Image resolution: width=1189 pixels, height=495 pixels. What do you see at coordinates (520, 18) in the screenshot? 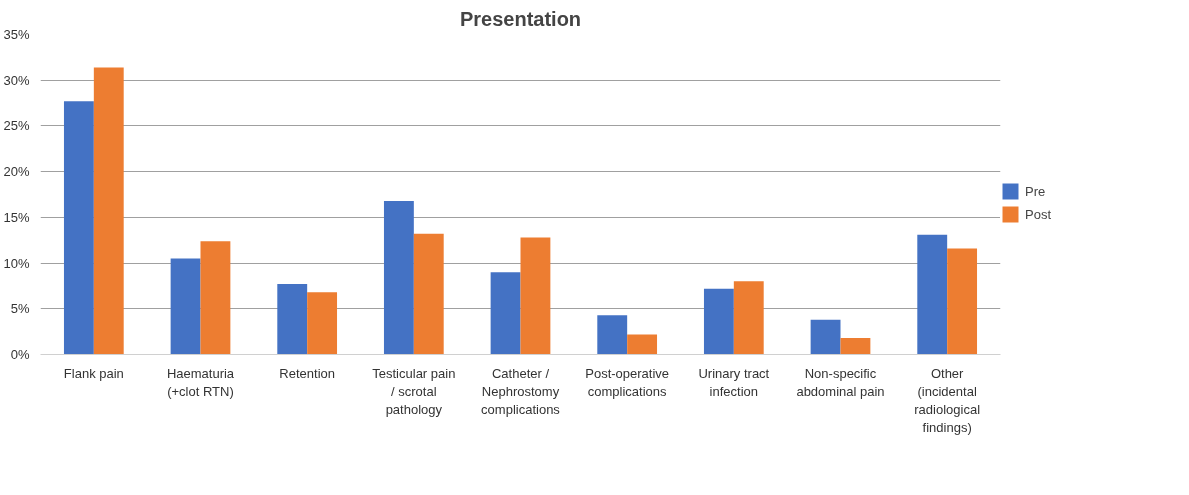
I see `chart-title: Presentation` at bounding box center [520, 18].